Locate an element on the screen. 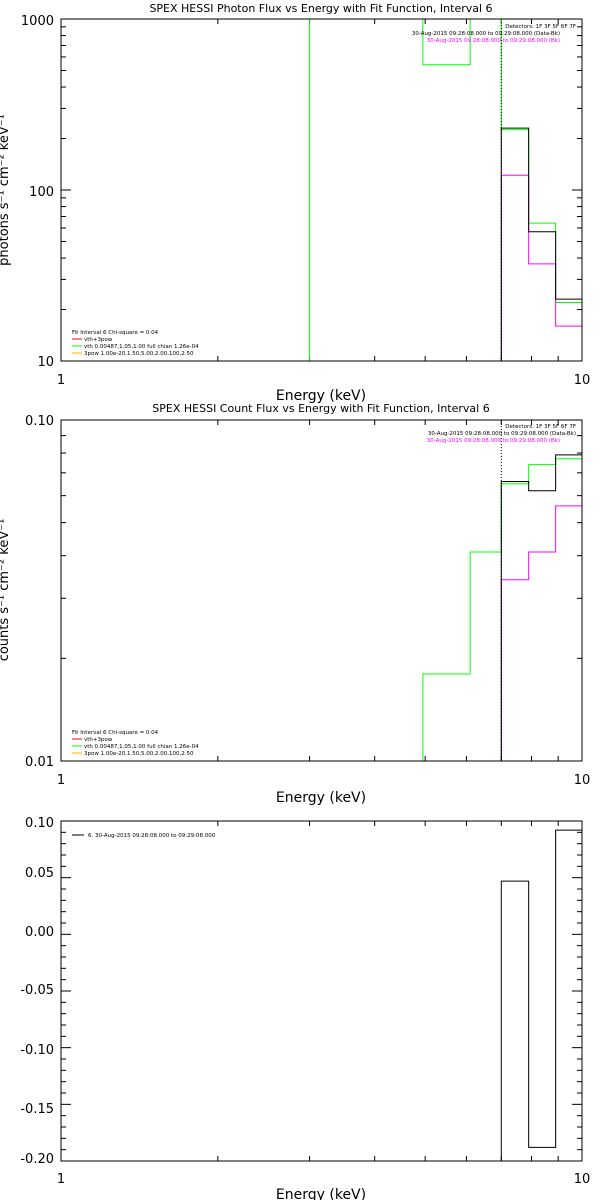 This screenshot has height=1200, width=600. y-tick-label: -0.15 is located at coordinates (37, 1109).